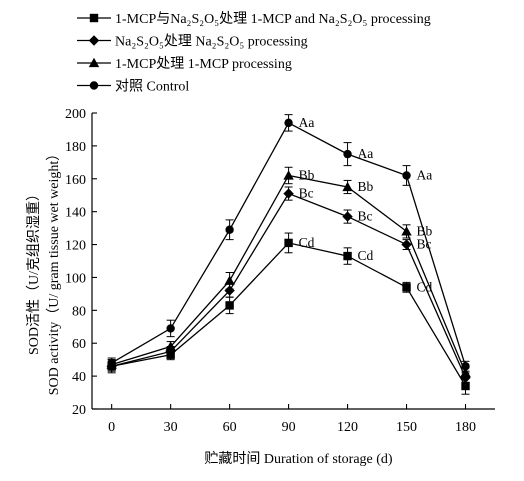  What do you see at coordinates (94, 85) in the screenshot?
I see `legend-marker-circle` at bounding box center [94, 85].